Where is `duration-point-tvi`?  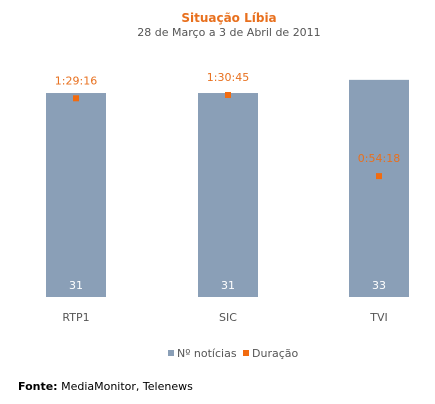 duration-point-tvi is located at coordinates (379, 176).